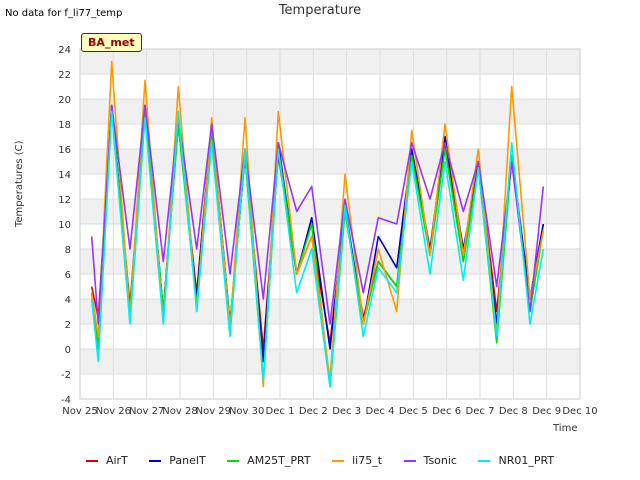  Describe the element at coordinates (279, 460) in the screenshot. I see `legend-label: AM25T_PRT` at that location.